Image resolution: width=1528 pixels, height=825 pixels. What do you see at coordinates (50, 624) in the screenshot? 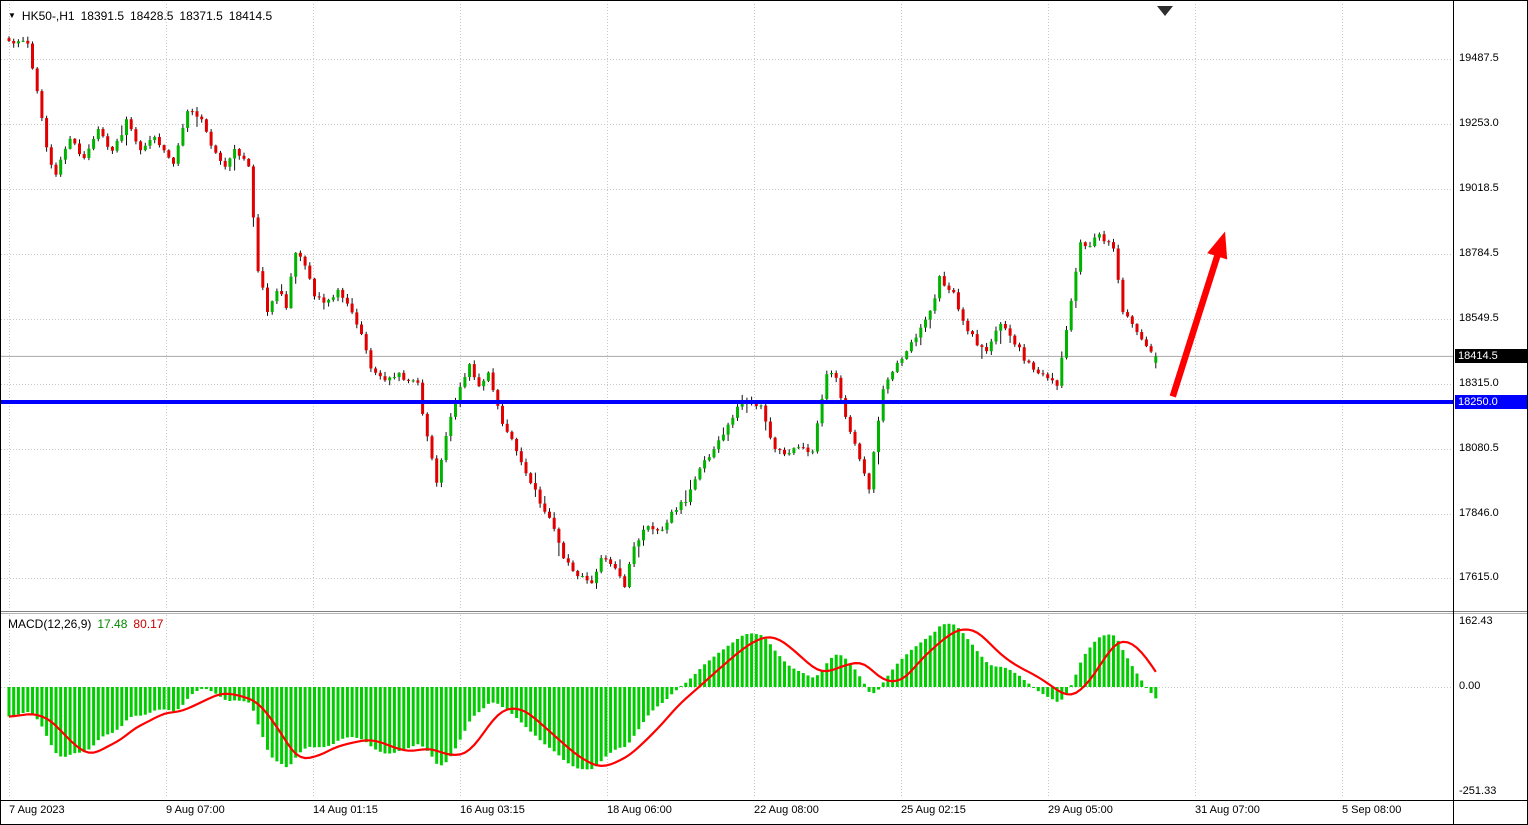
I see `macd-name: MACD(12,26,9)` at bounding box center [50, 624].